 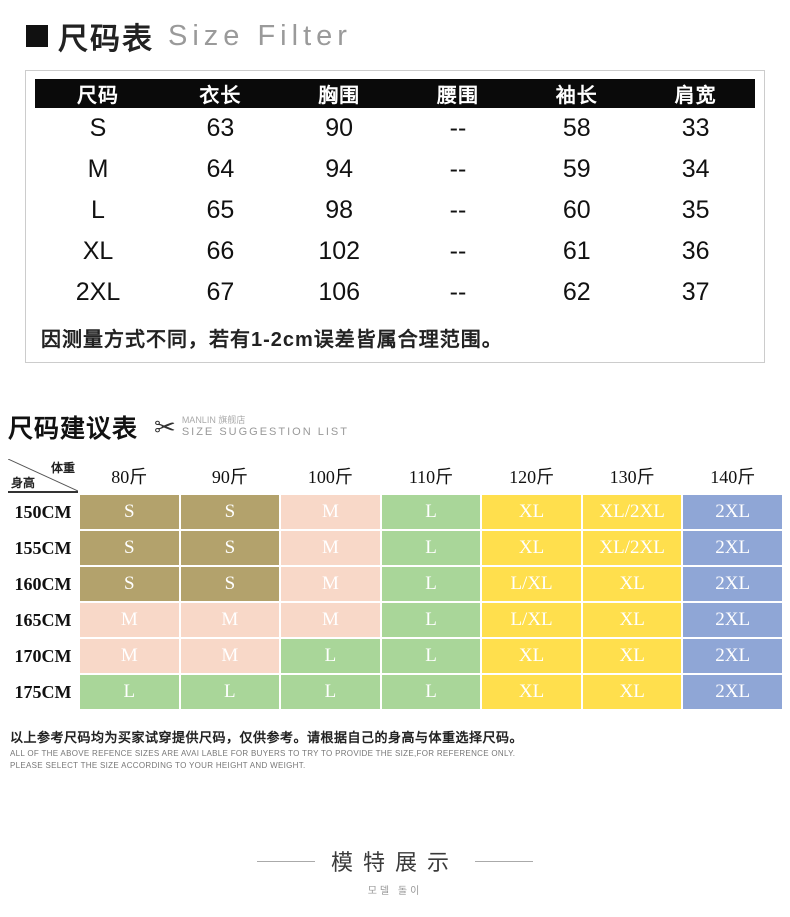 I want to click on weight-column-header: 100斤, so click(x=330, y=477).